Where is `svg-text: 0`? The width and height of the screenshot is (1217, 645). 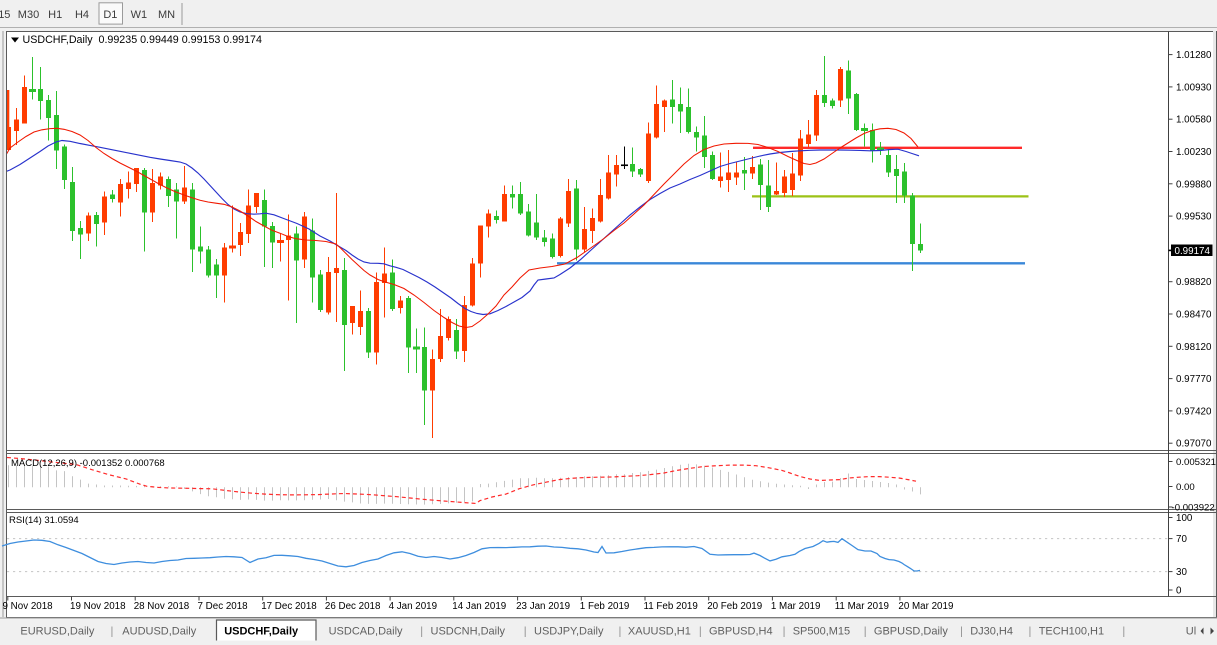 svg-text: 0 is located at coordinates (1179, 591).